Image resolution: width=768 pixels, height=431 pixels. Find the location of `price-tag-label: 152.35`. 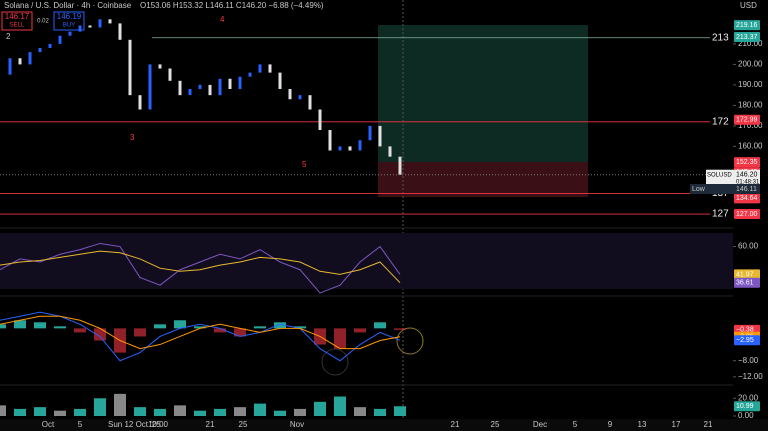

price-tag-label: 152.35 is located at coordinates (747, 162).